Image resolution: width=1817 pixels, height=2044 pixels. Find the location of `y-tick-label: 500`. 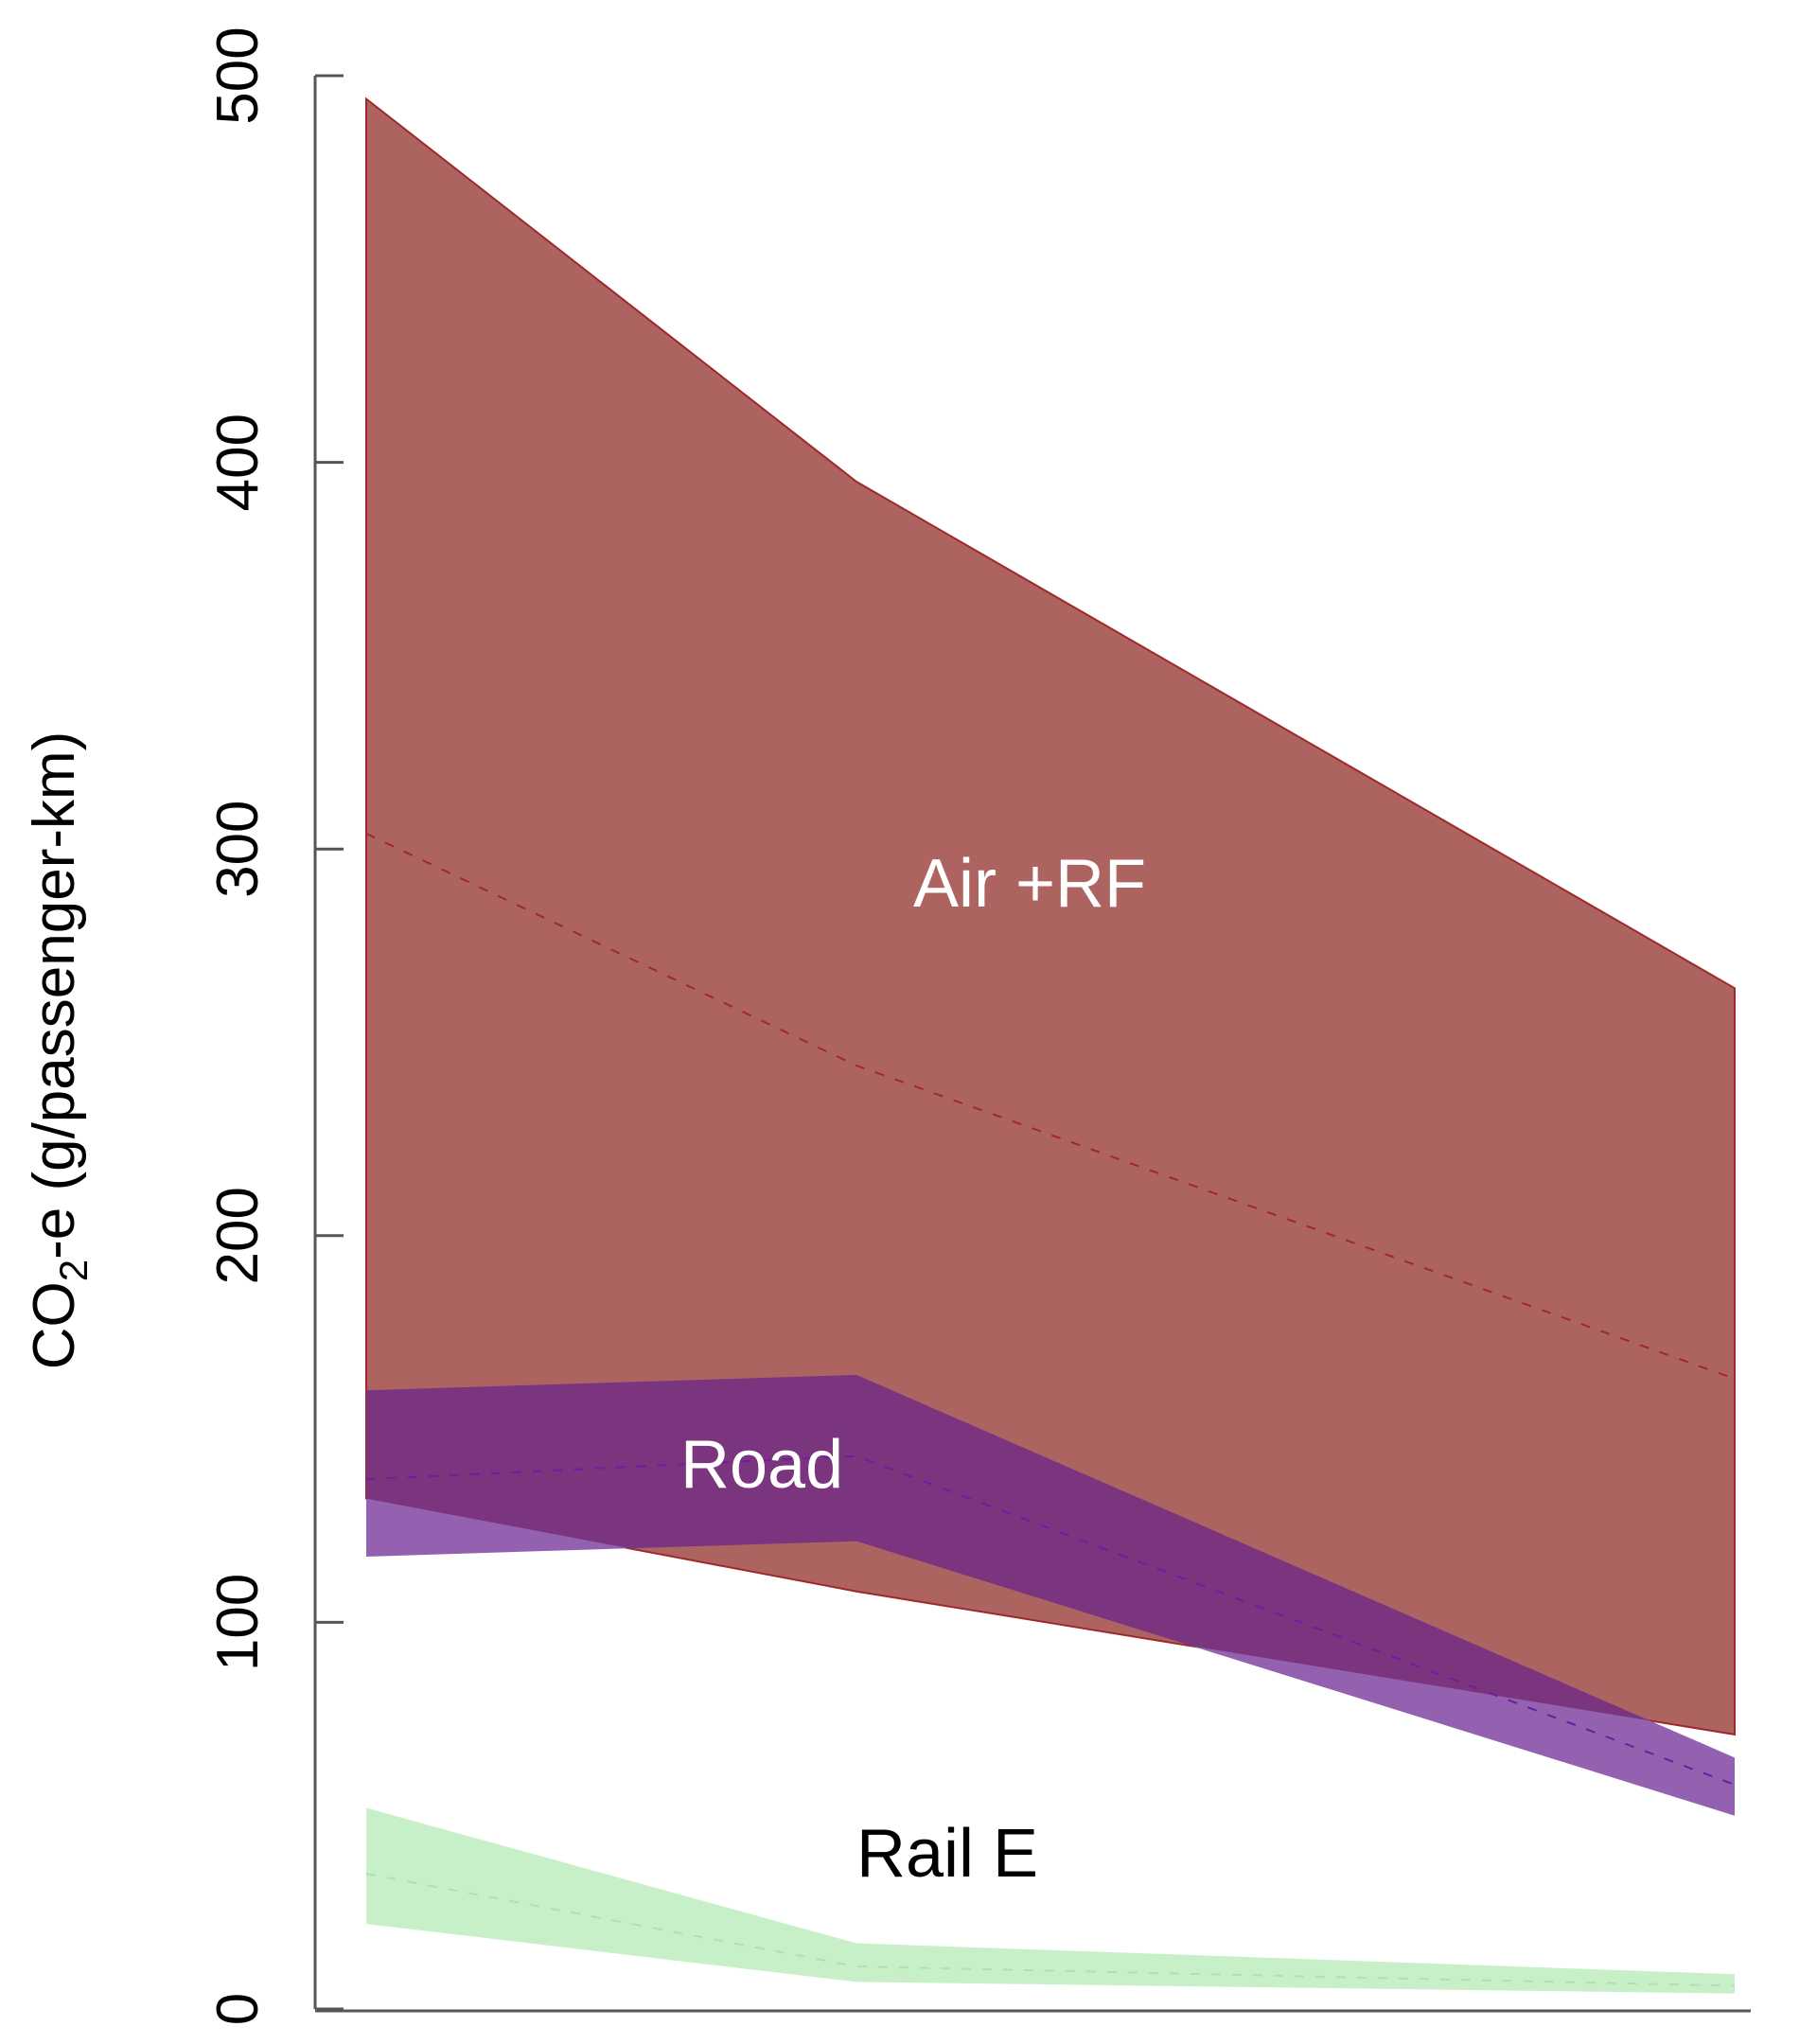

y-tick-label: 500 is located at coordinates (238, 75).